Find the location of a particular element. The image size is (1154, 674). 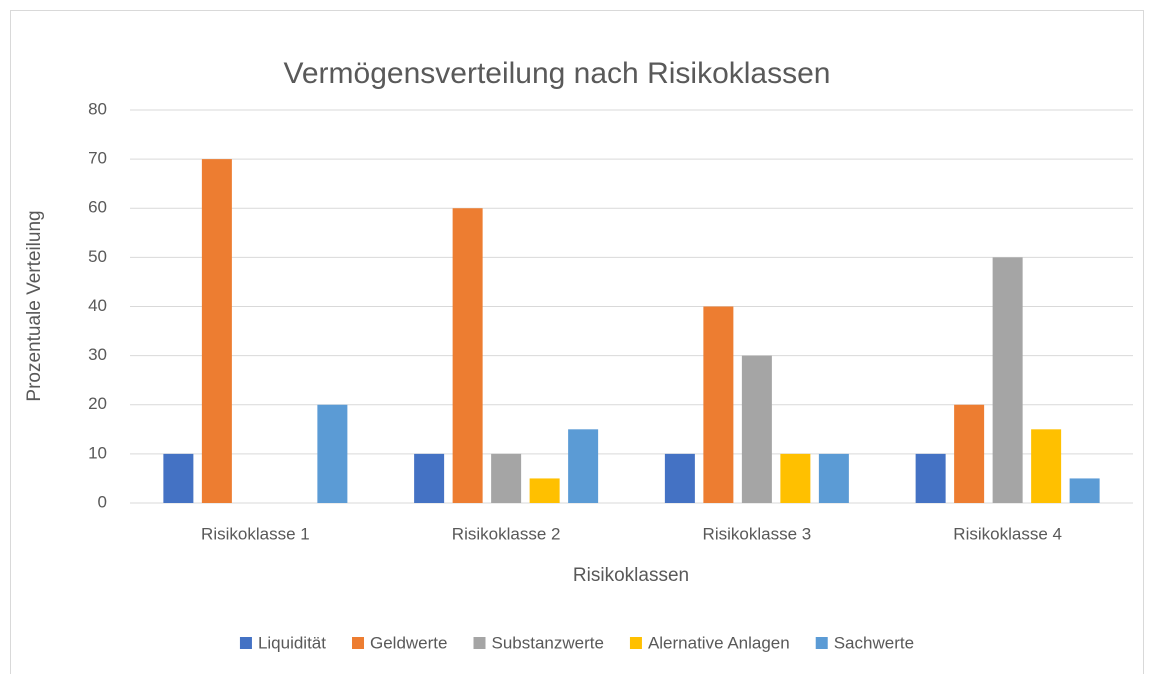

chart-title: Vermögensverteilung nach Risikoklassen is located at coordinates (557, 73).